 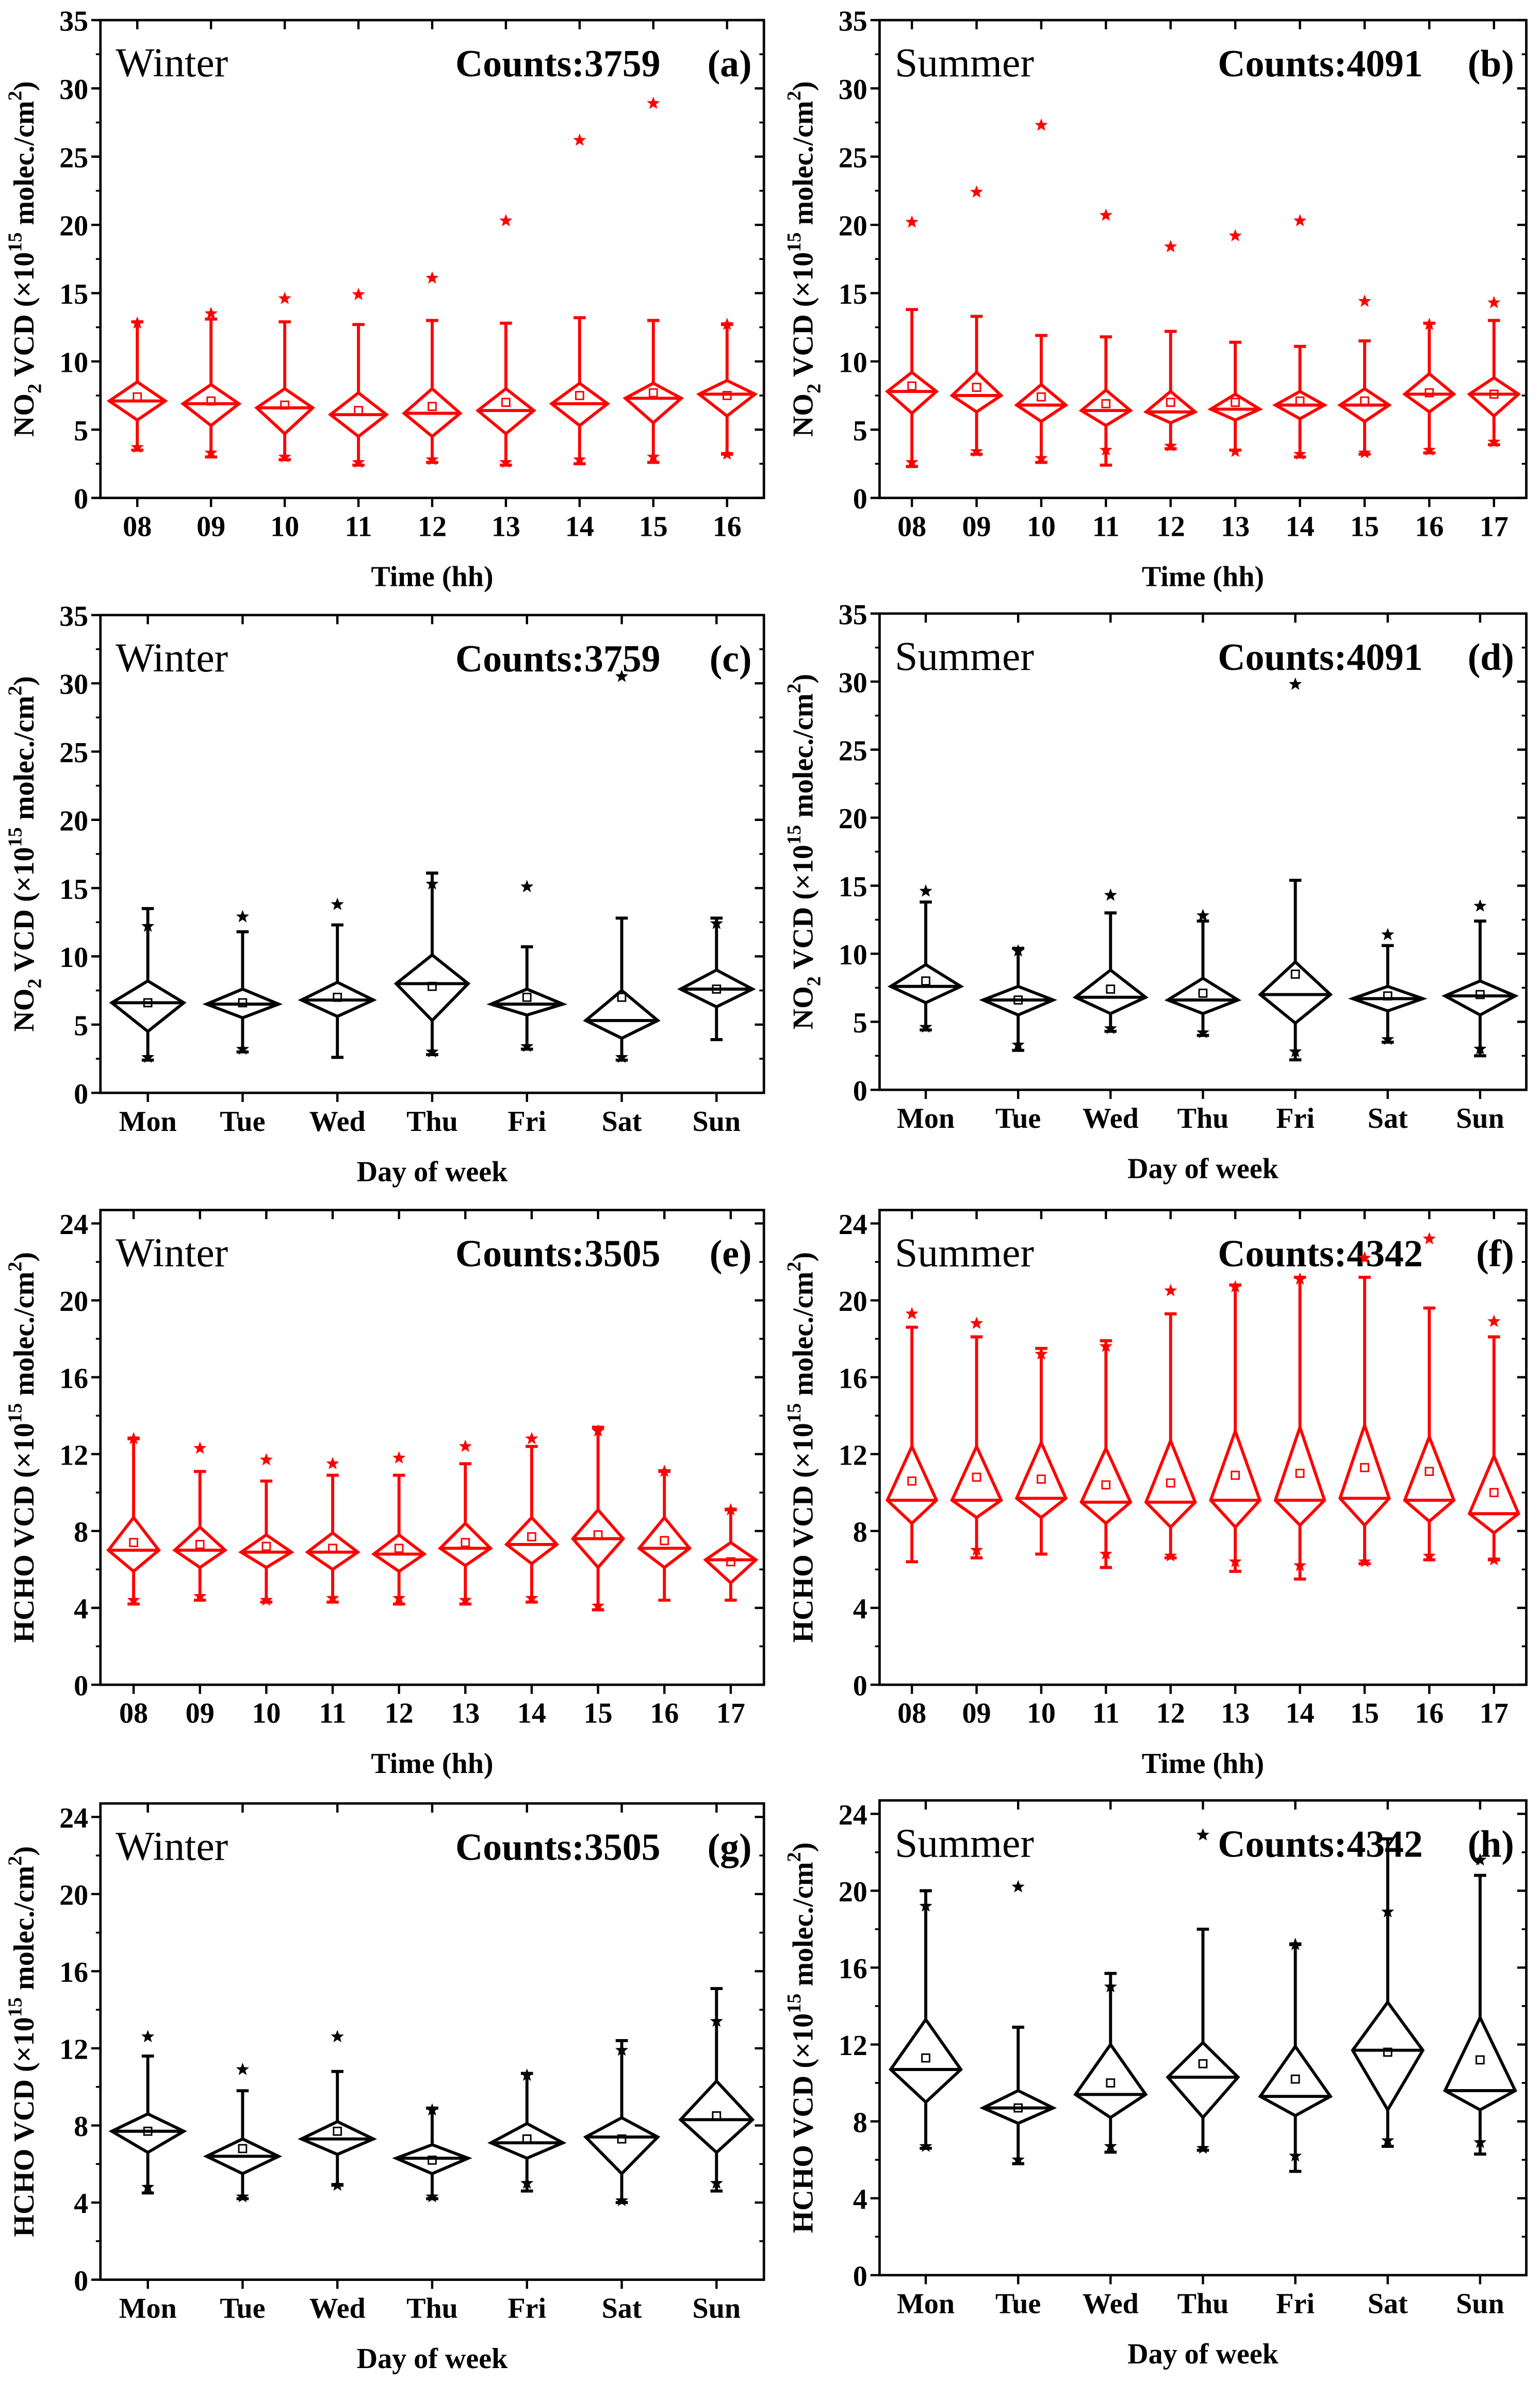 What do you see at coordinates (1106, 1714) in the screenshot?
I see `x-tick-label: 11` at bounding box center [1106, 1714].